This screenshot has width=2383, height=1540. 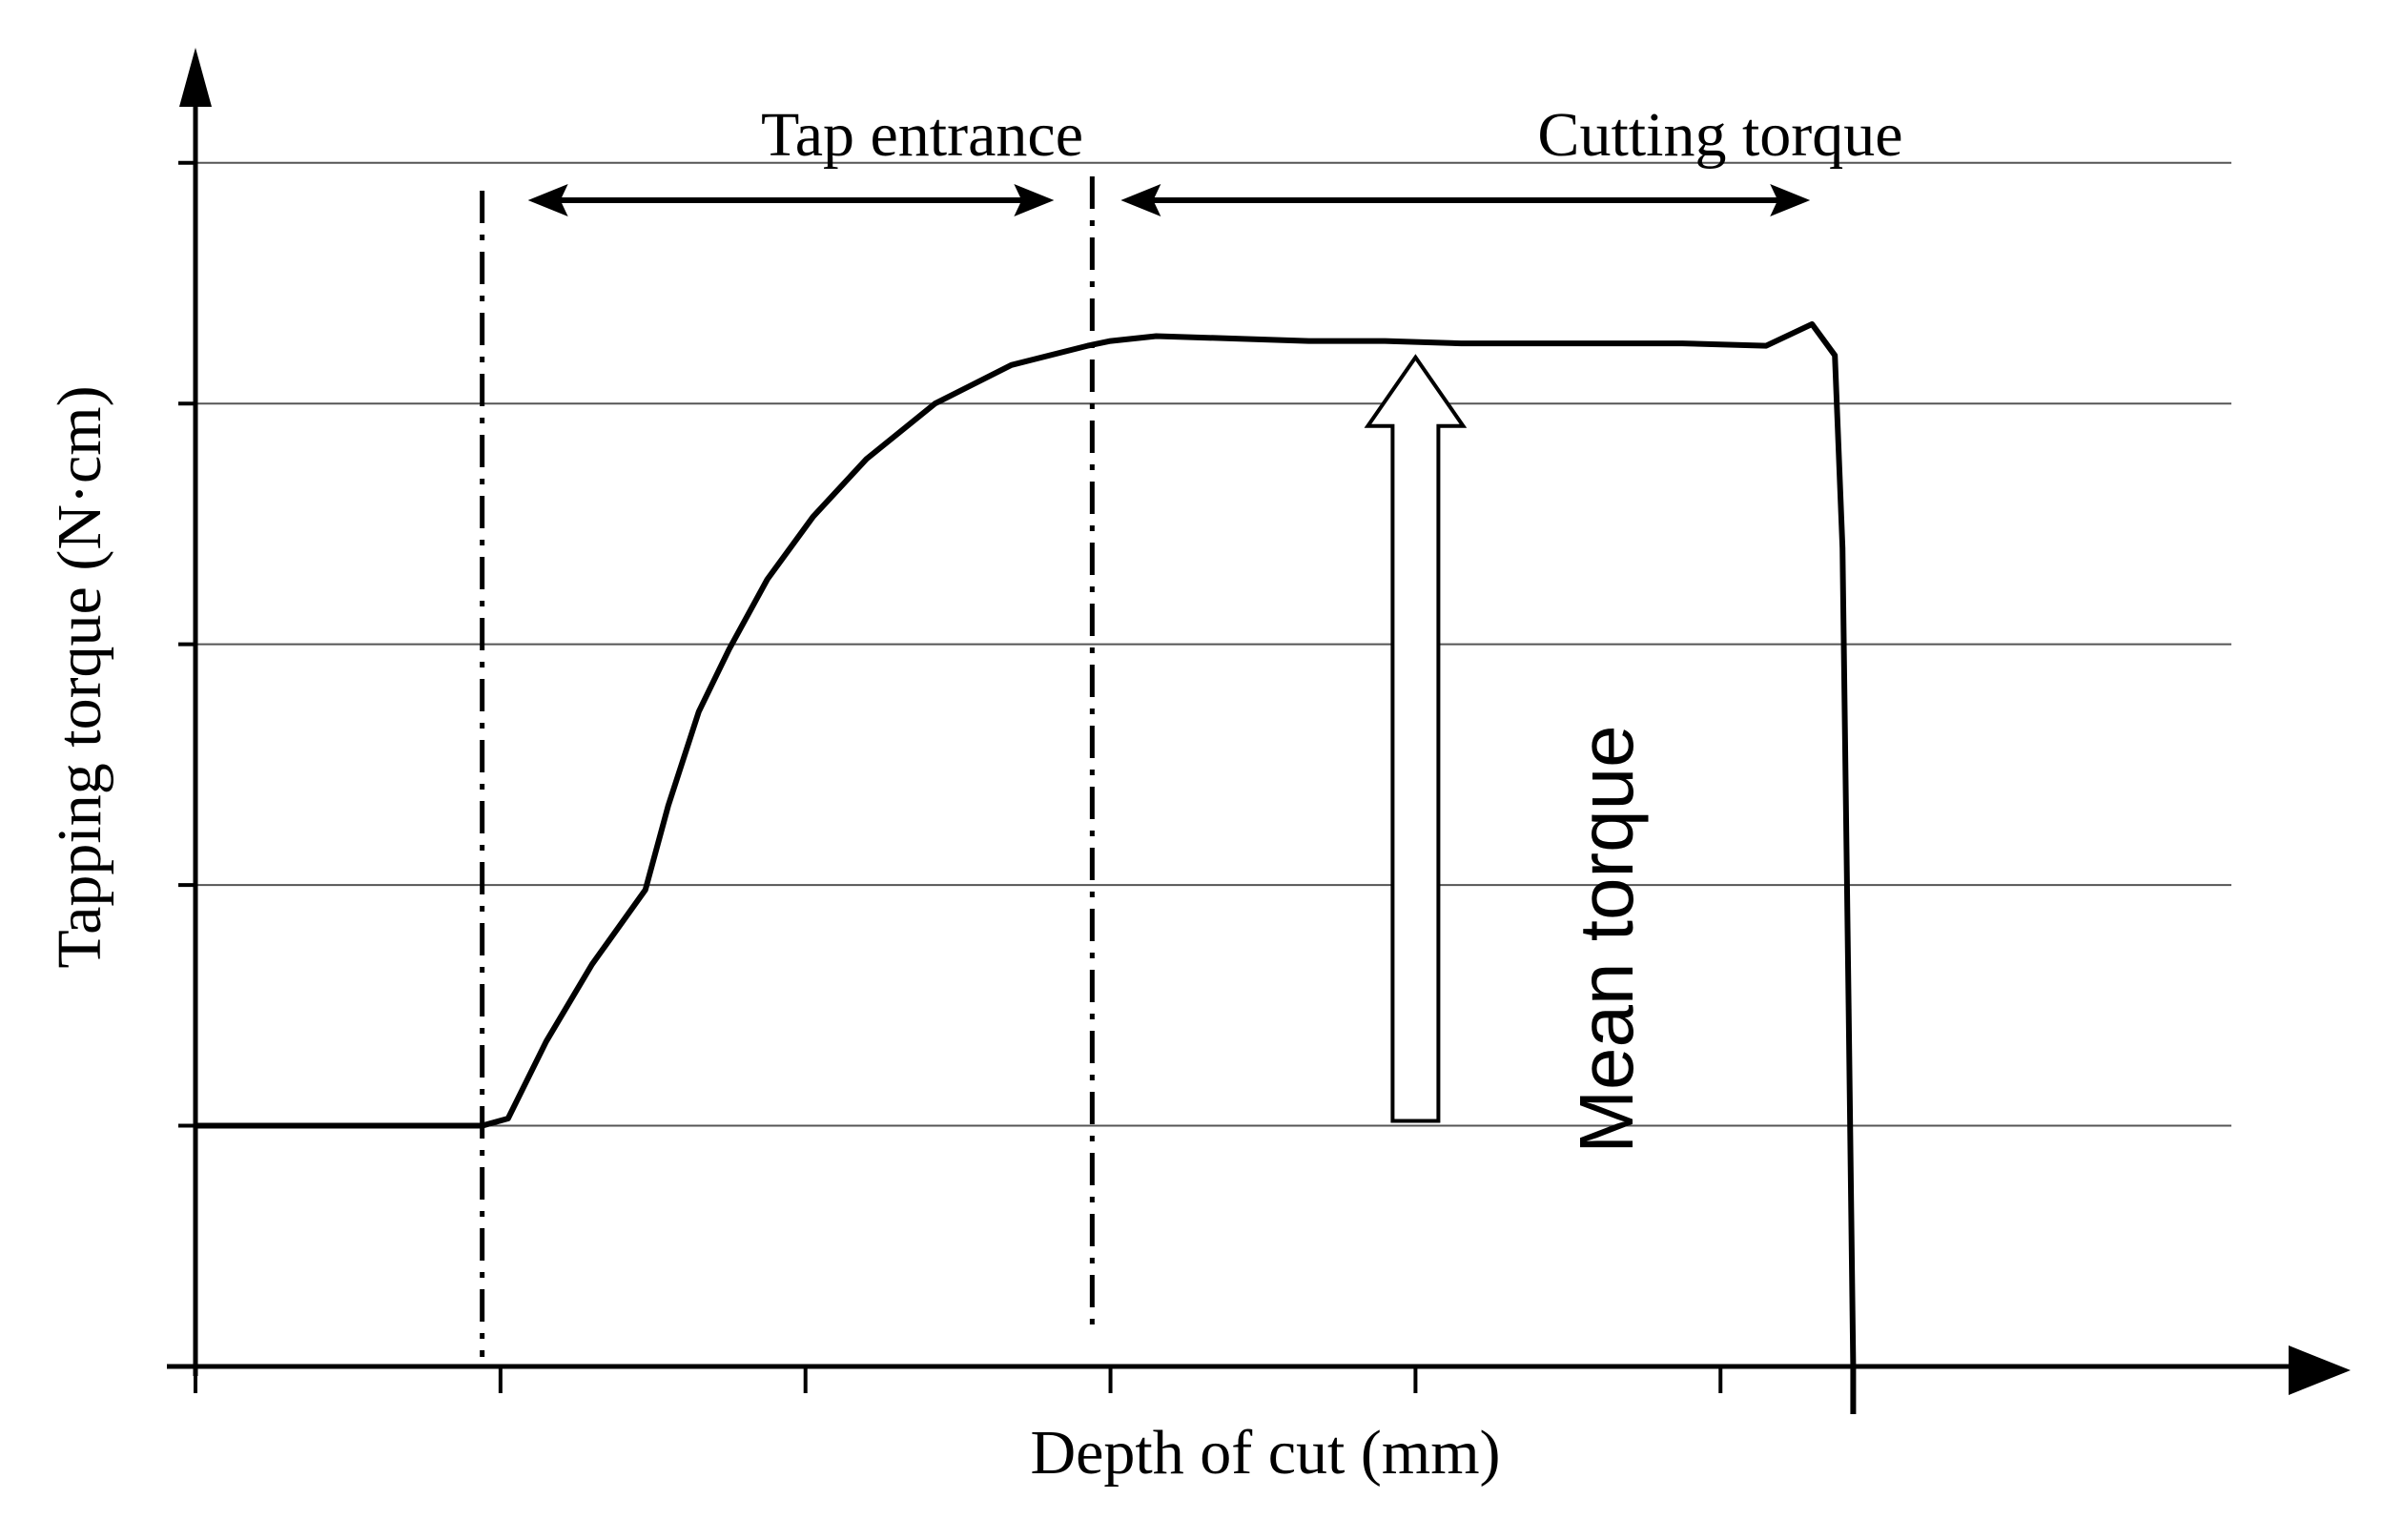 I want to click on y-axis-arrow, so click(x=195, y=77).